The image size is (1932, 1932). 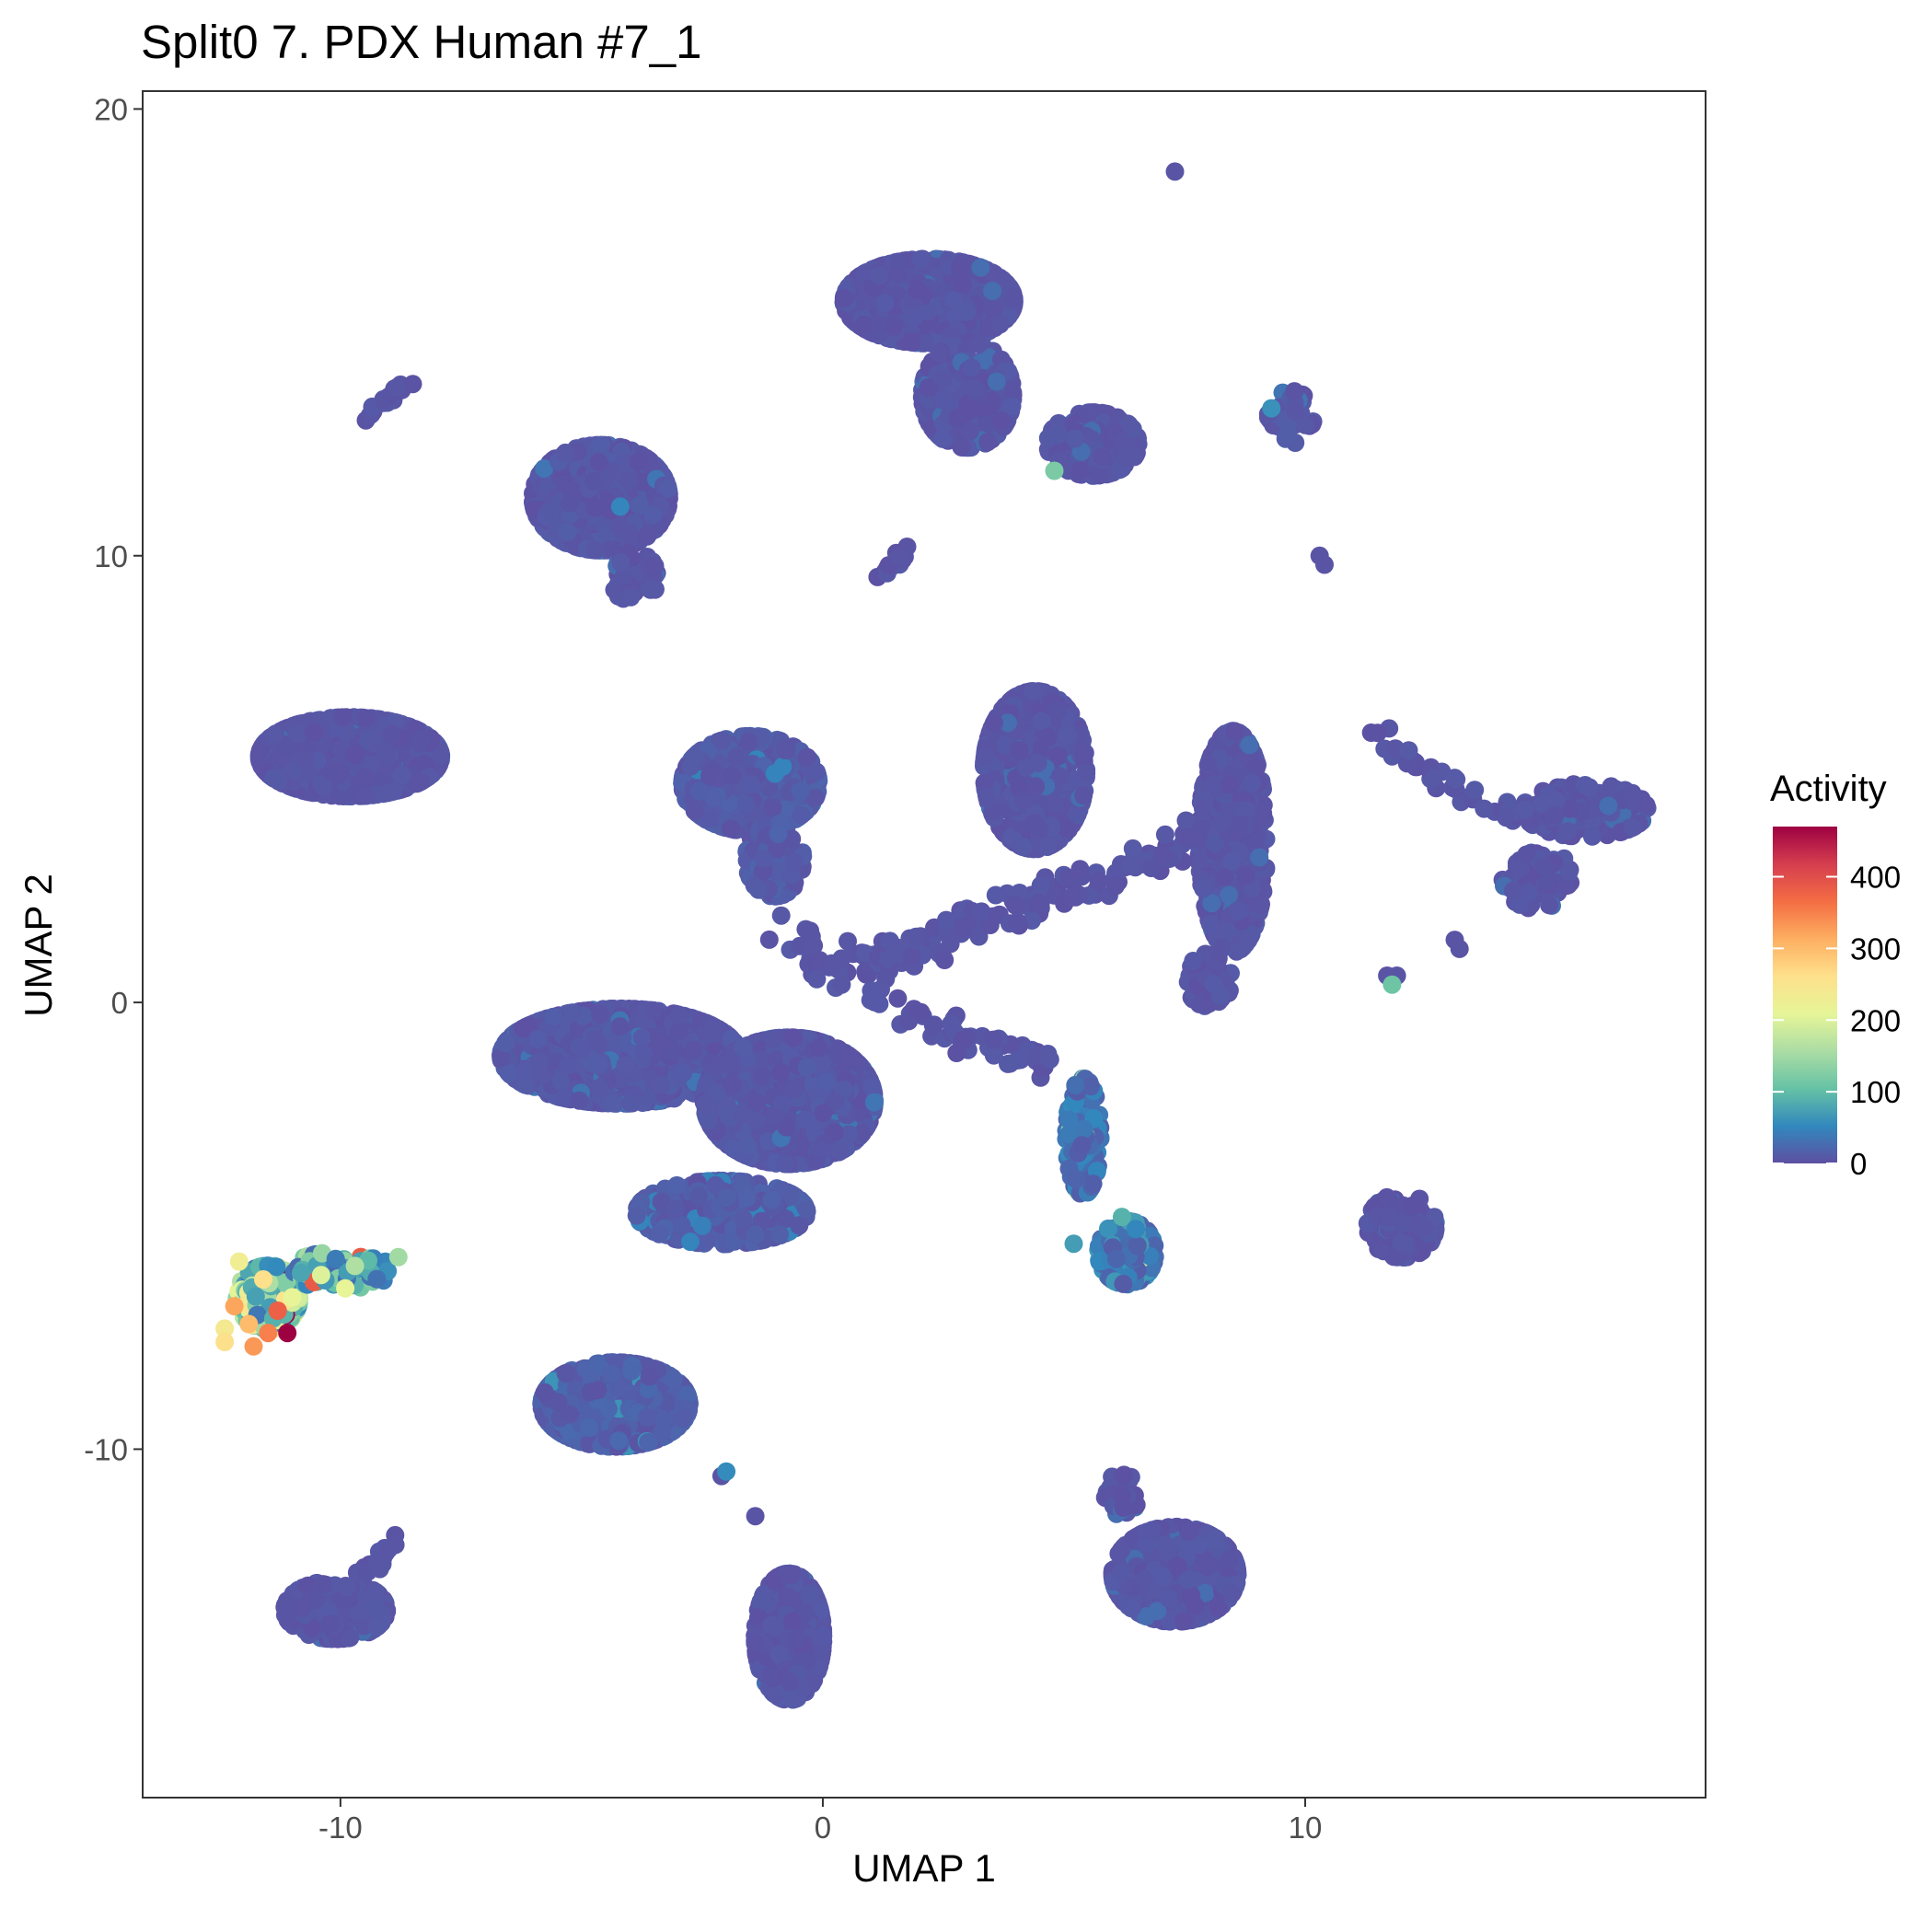 What do you see at coordinates (422, 42) in the screenshot?
I see `chart-title: Split0 7. PDX Human #7_1` at bounding box center [422, 42].